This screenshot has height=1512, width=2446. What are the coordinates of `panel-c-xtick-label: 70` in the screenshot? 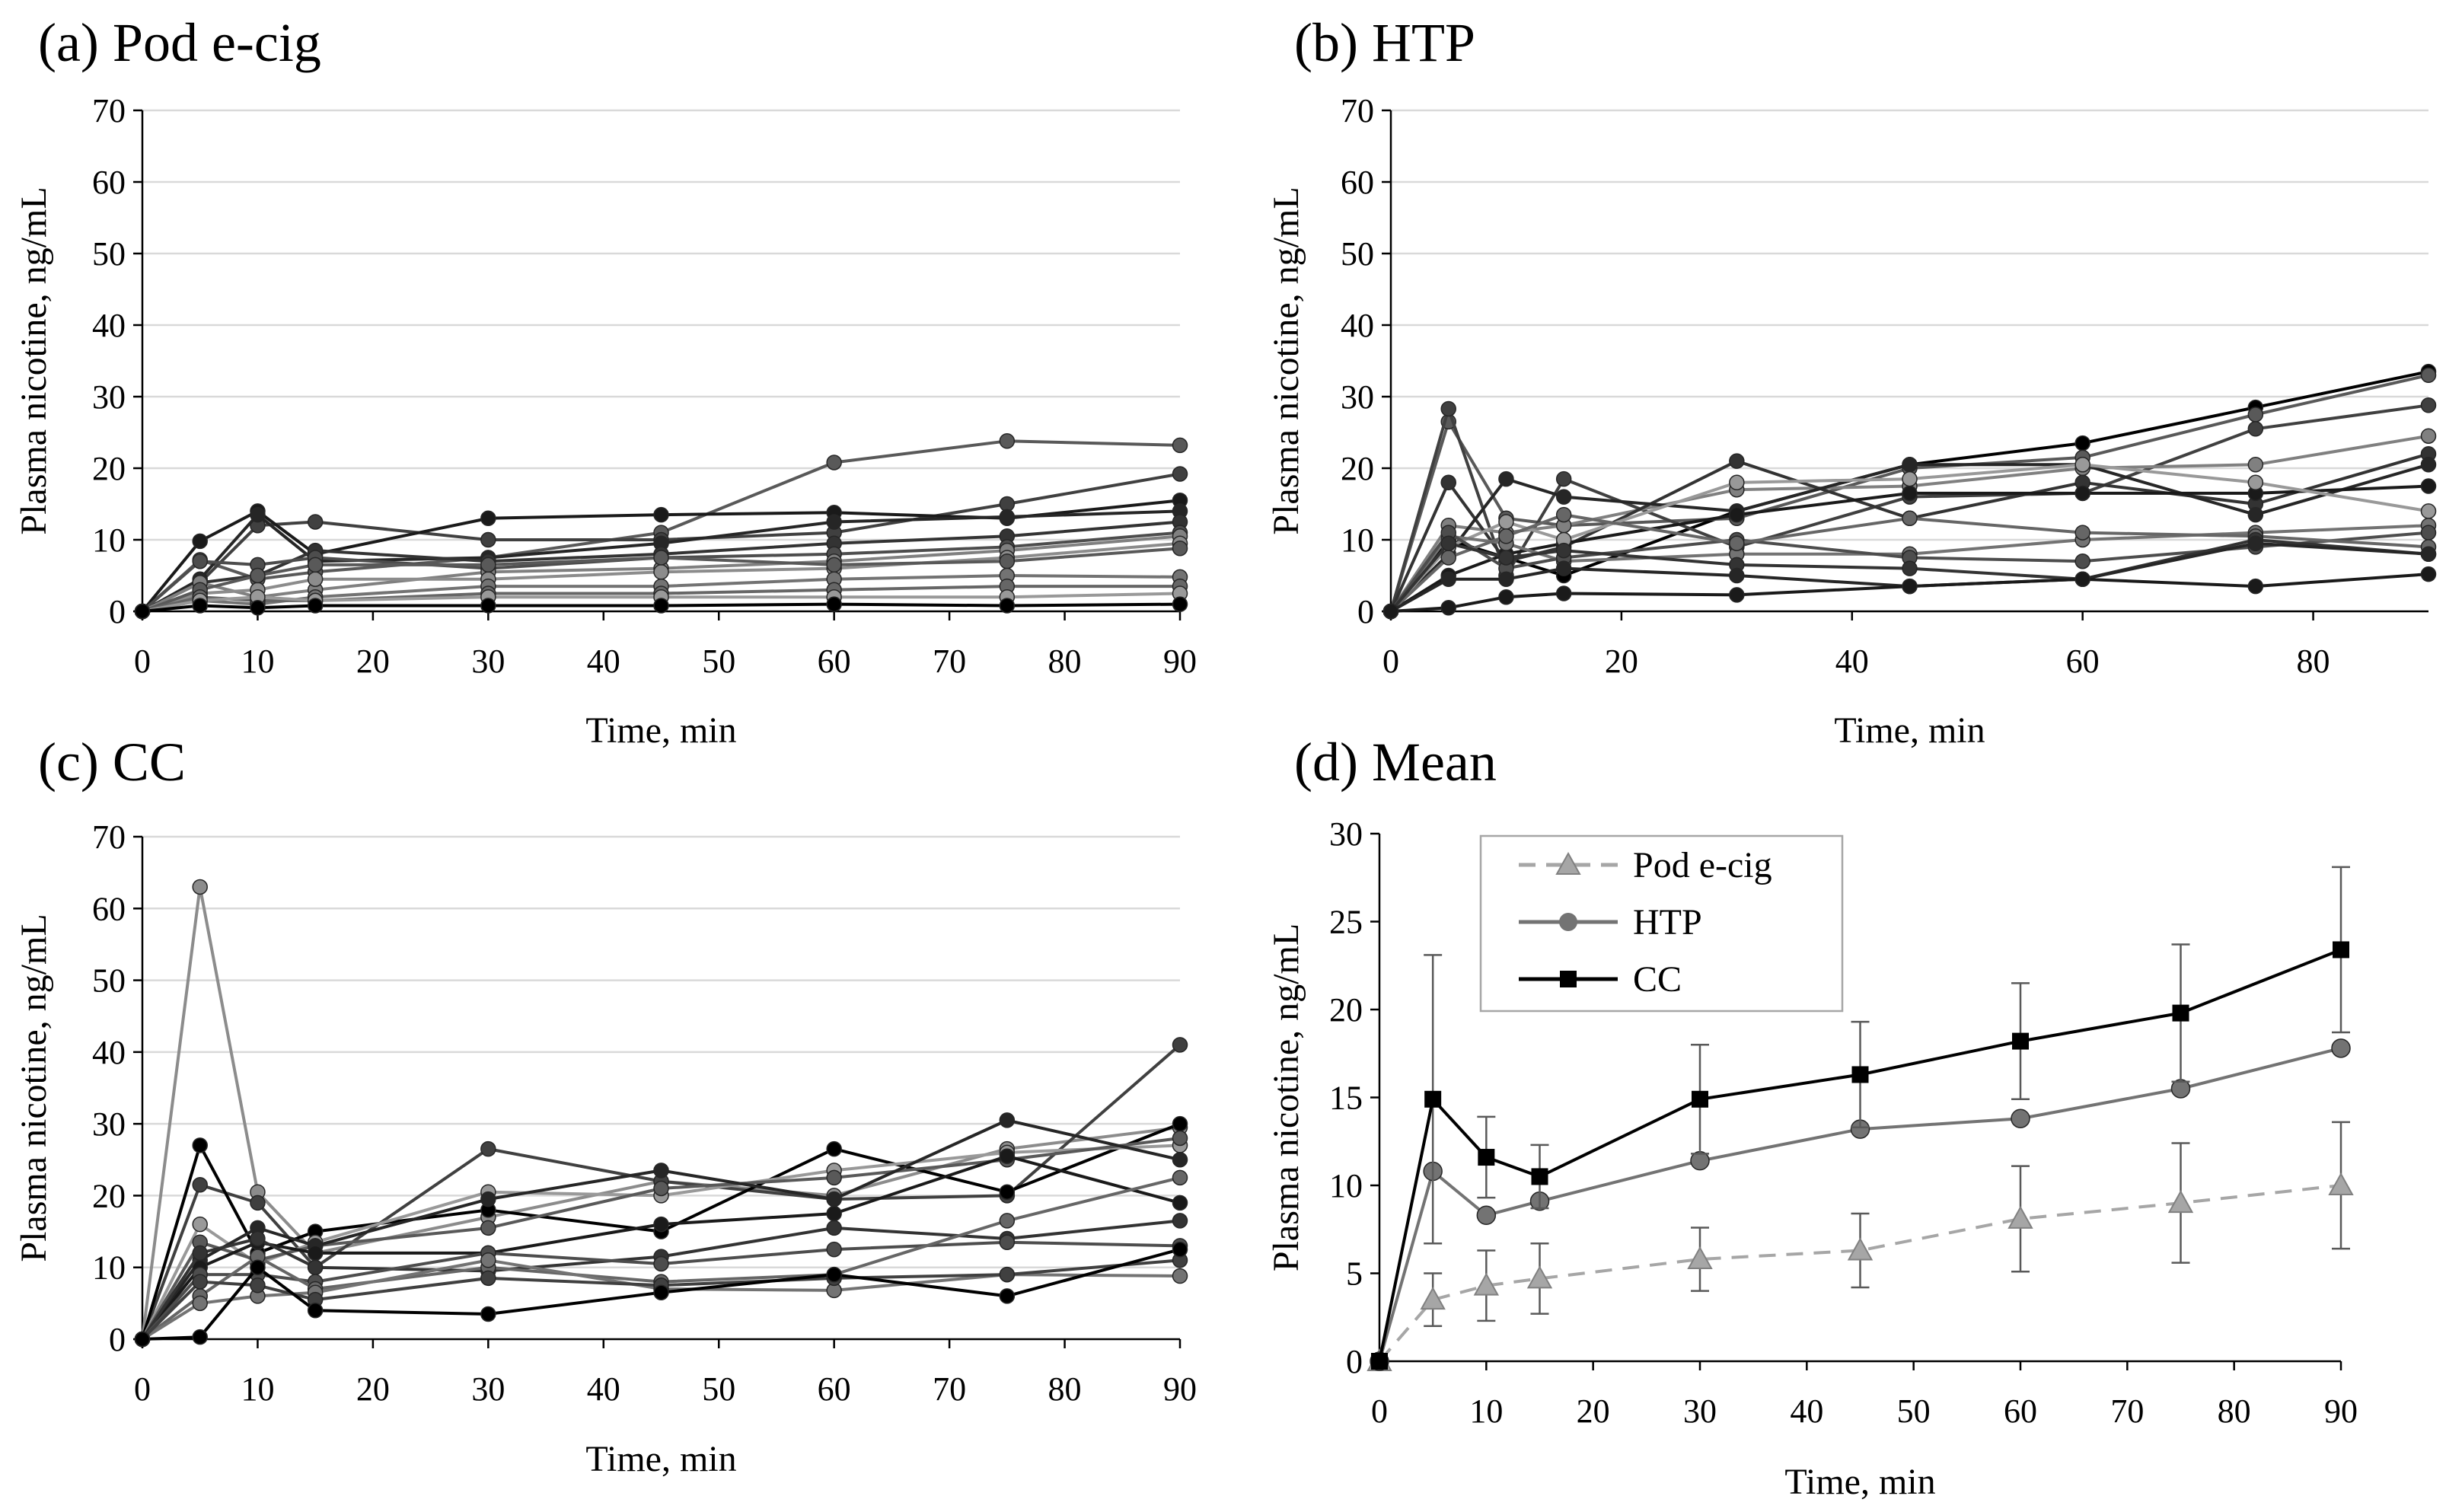 It's located at (949, 1389).